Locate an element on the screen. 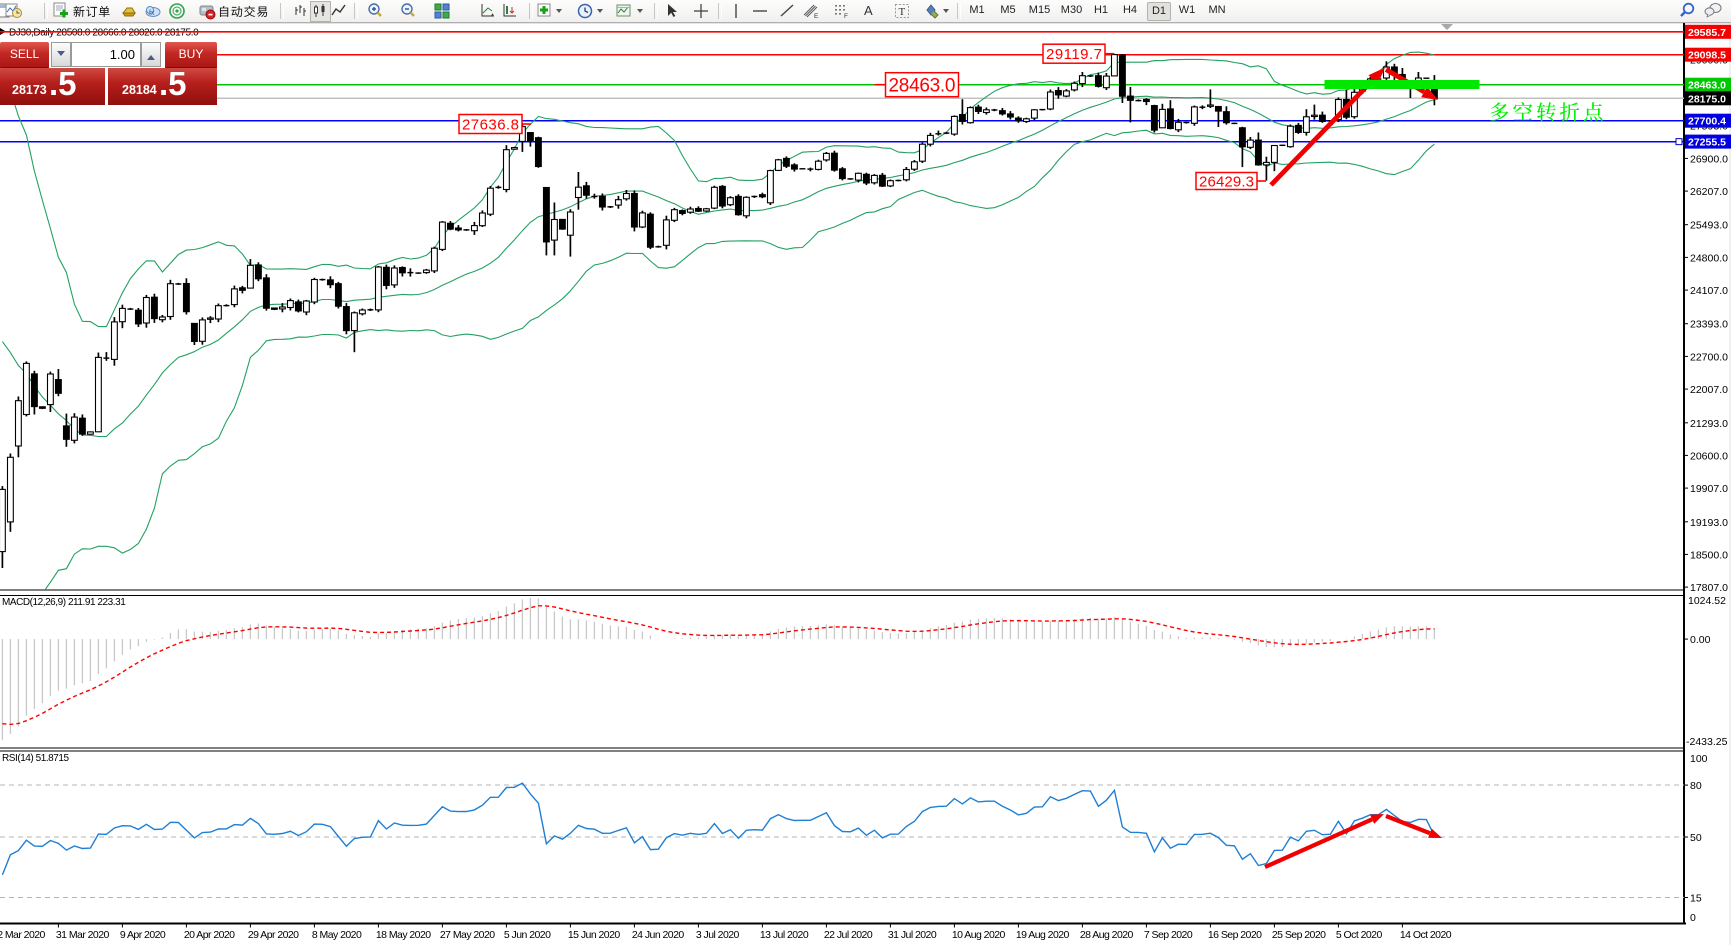  svg-text: 20 Apr 2020 is located at coordinates (209, 935).